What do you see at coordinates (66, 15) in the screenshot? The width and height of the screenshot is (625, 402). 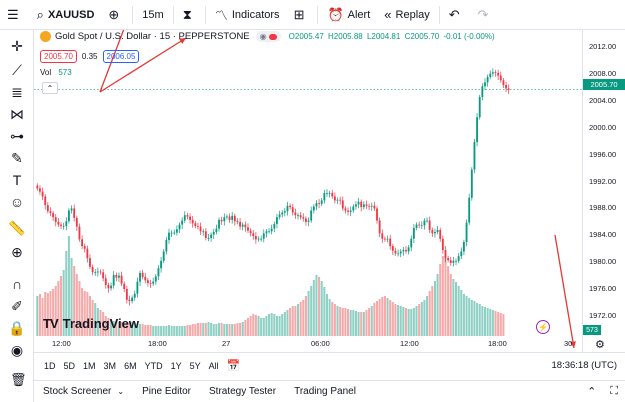 I see `symbol-search-button: ⌕ XAUUSD` at bounding box center [66, 15].